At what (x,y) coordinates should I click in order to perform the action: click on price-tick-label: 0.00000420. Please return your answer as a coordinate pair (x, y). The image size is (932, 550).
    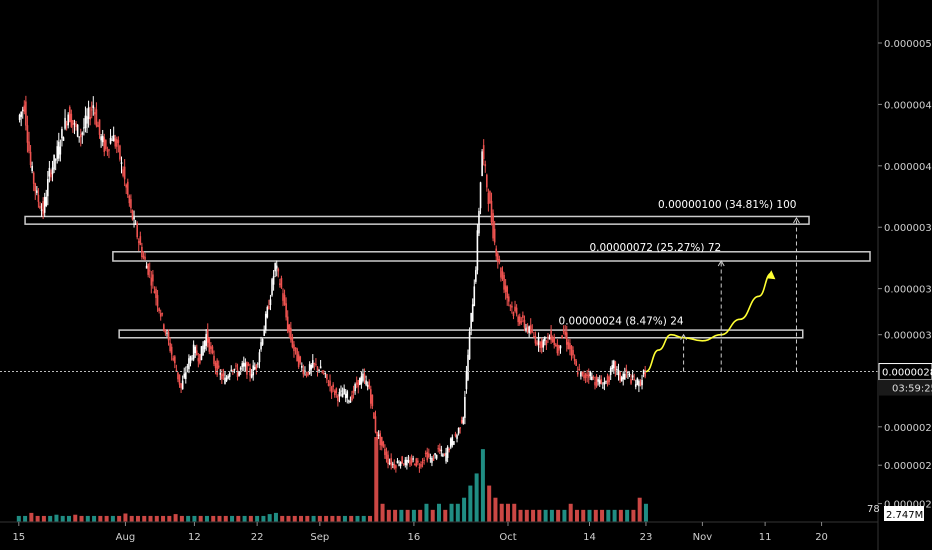
    Looking at the image, I should click on (908, 167).